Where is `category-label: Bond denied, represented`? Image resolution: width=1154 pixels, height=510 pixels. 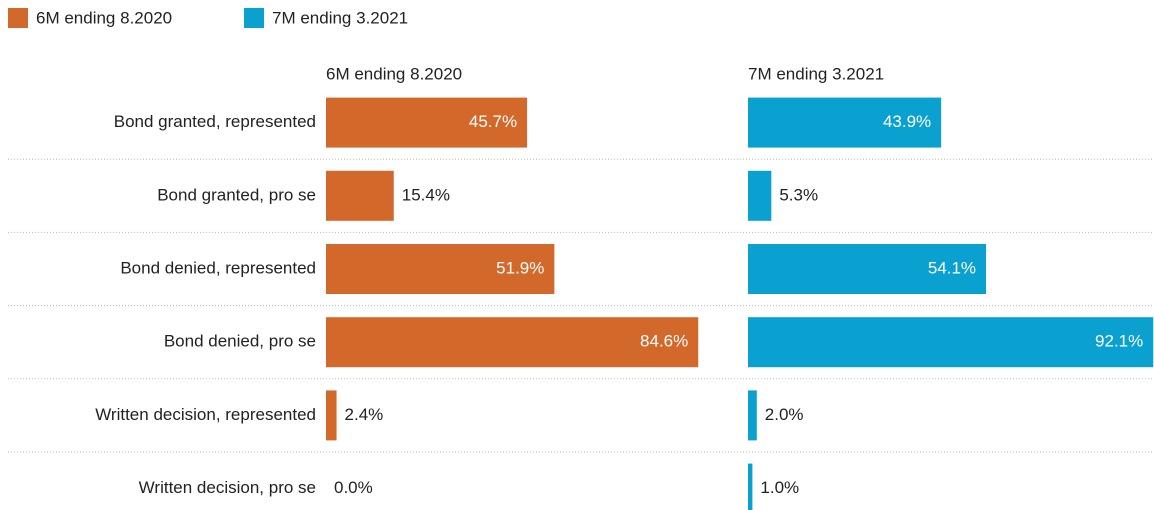 category-label: Bond denied, represented is located at coordinates (218, 267).